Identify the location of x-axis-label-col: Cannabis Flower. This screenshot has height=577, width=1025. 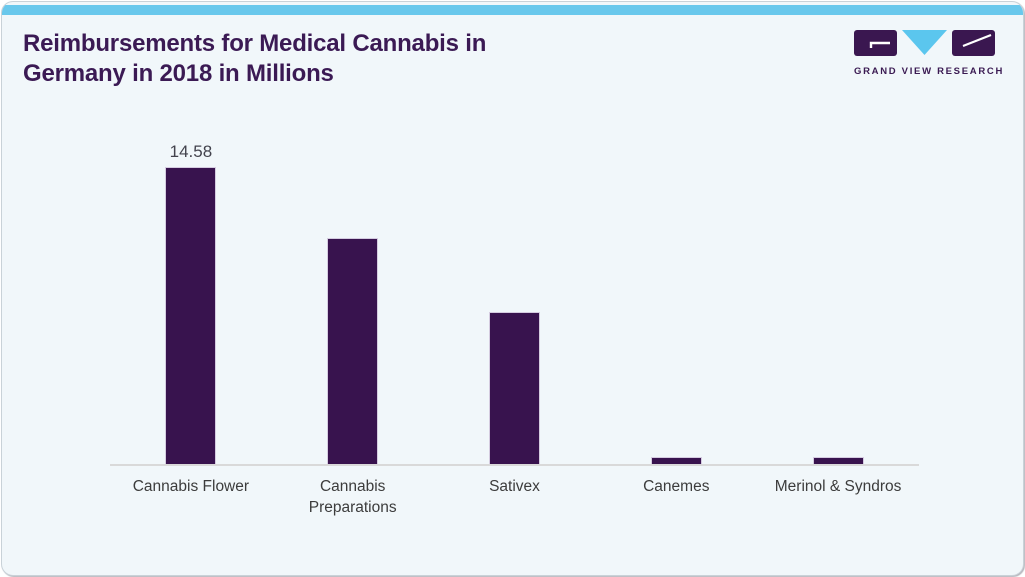
(191, 497).